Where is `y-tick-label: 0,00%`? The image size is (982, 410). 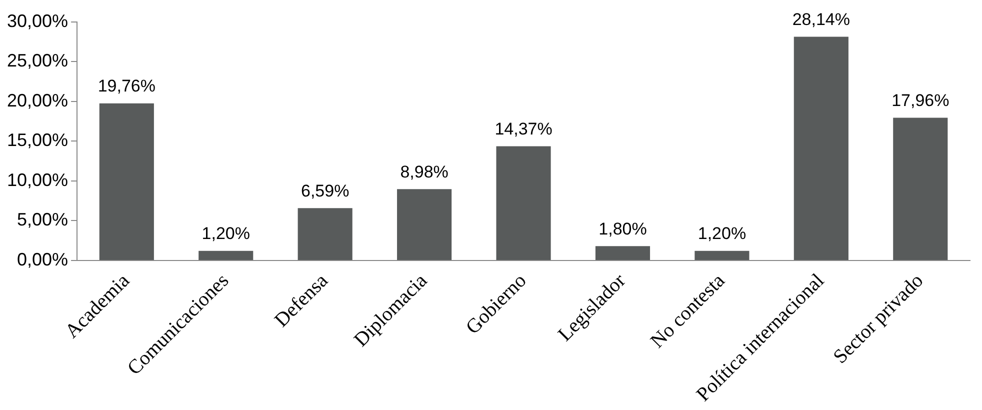 y-tick-label: 0,00% is located at coordinates (42, 259).